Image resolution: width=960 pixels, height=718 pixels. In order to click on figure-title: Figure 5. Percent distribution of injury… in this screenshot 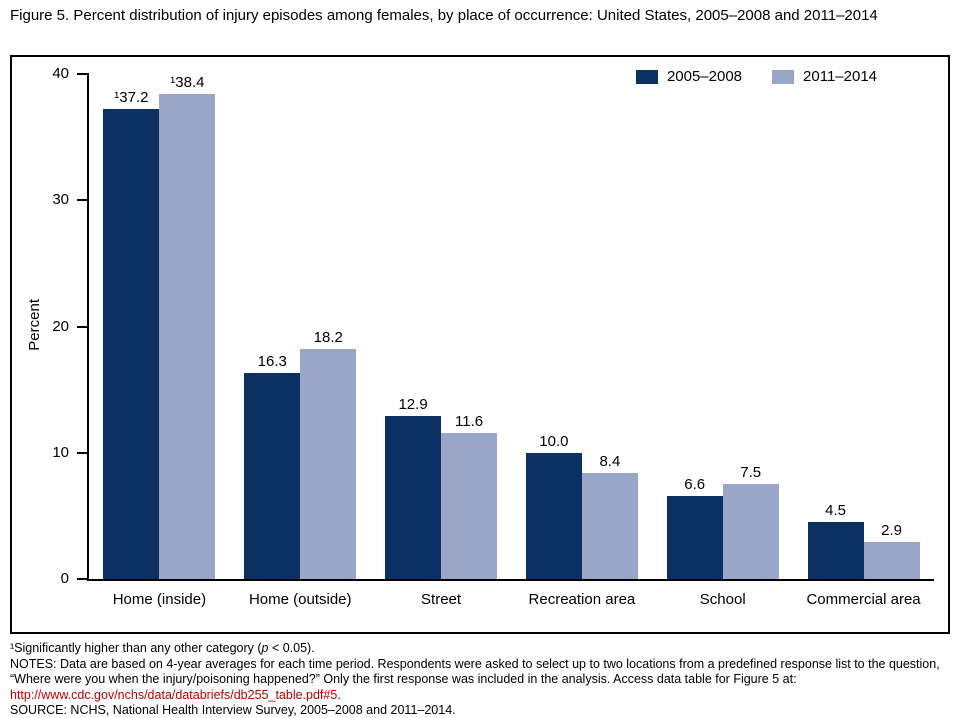, I will do `click(444, 15)`.